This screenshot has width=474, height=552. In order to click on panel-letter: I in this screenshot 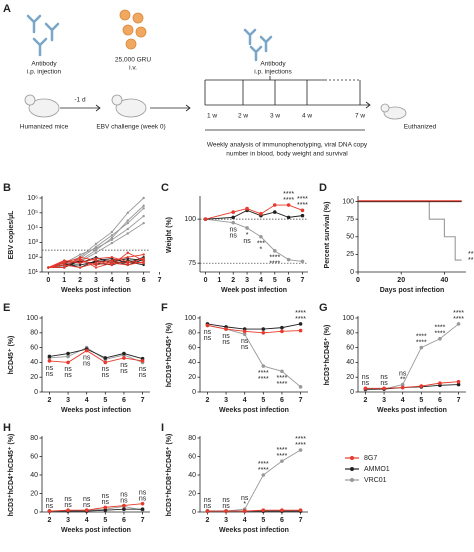, I will do `click(162, 428)`.